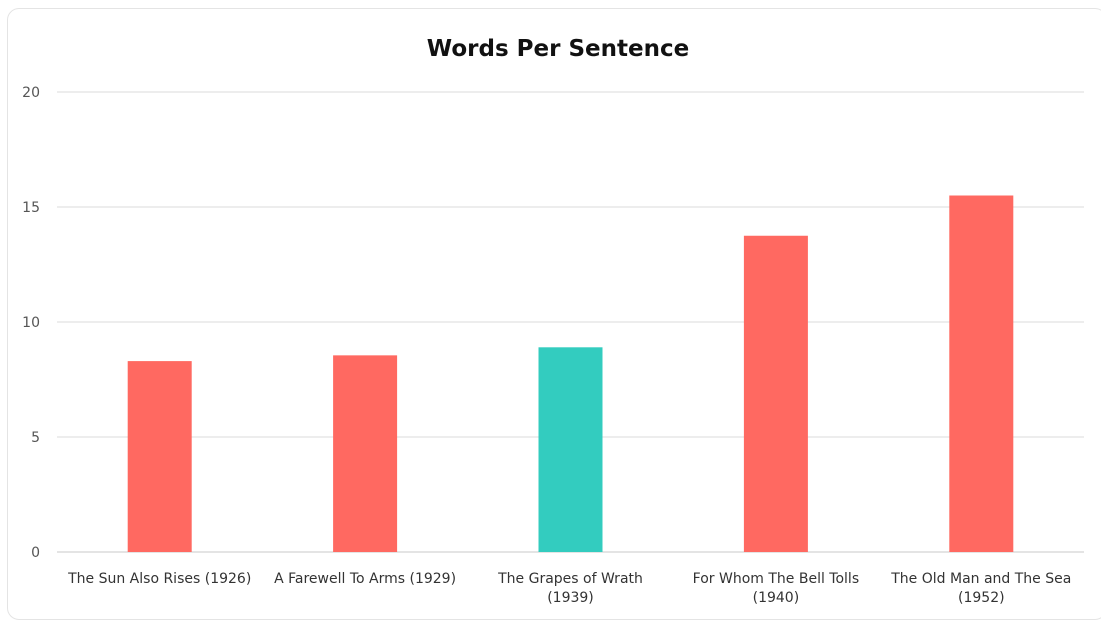 This screenshot has width=1101, height=620. I want to click on y-axis-ticks: 0 5 10 15 20, so click(31, 323).